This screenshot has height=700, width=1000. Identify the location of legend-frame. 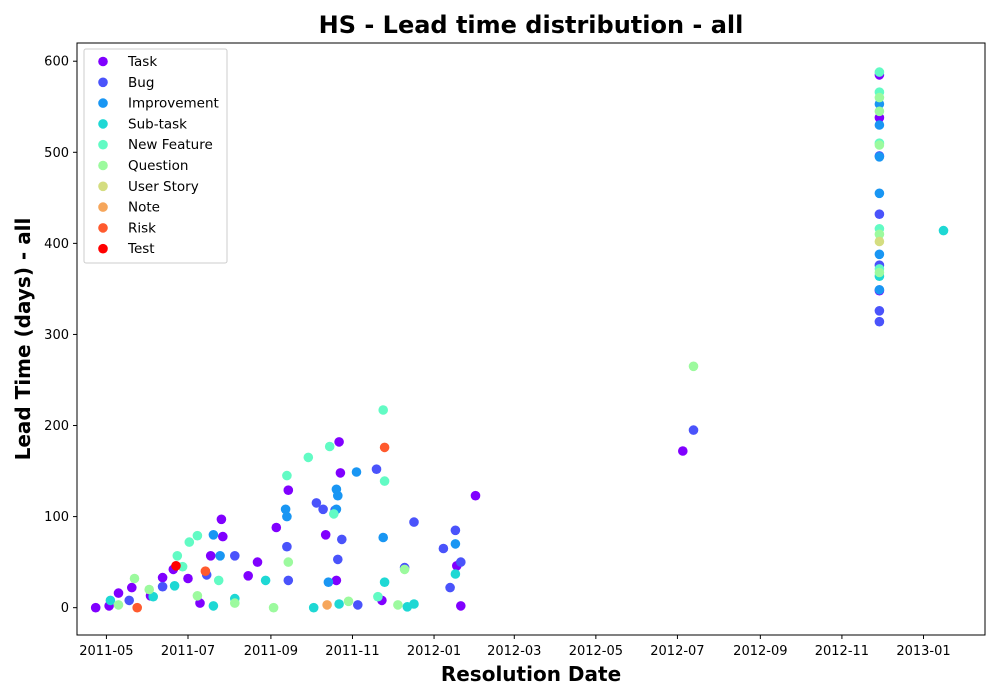
(155, 156).